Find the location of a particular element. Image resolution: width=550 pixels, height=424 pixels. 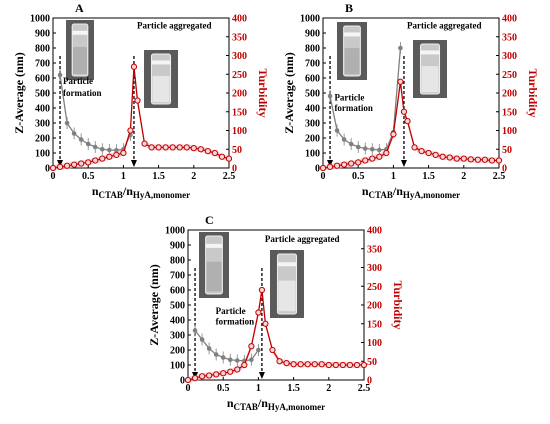

x-axis-label: nCTAB/nHyA,monomer is located at coordinates (276, 404).